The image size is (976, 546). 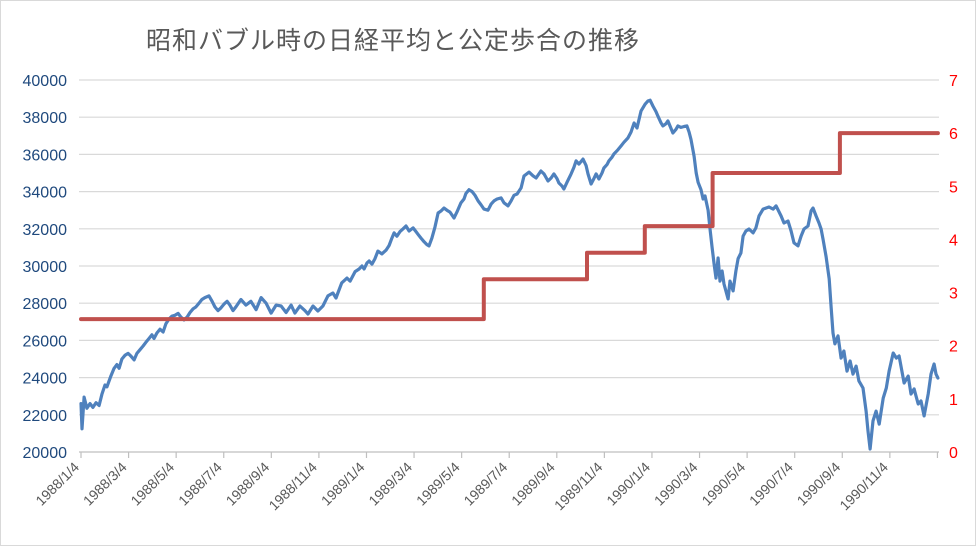 What do you see at coordinates (953, 187) in the screenshot?
I see `y-right-tick-label: 5` at bounding box center [953, 187].